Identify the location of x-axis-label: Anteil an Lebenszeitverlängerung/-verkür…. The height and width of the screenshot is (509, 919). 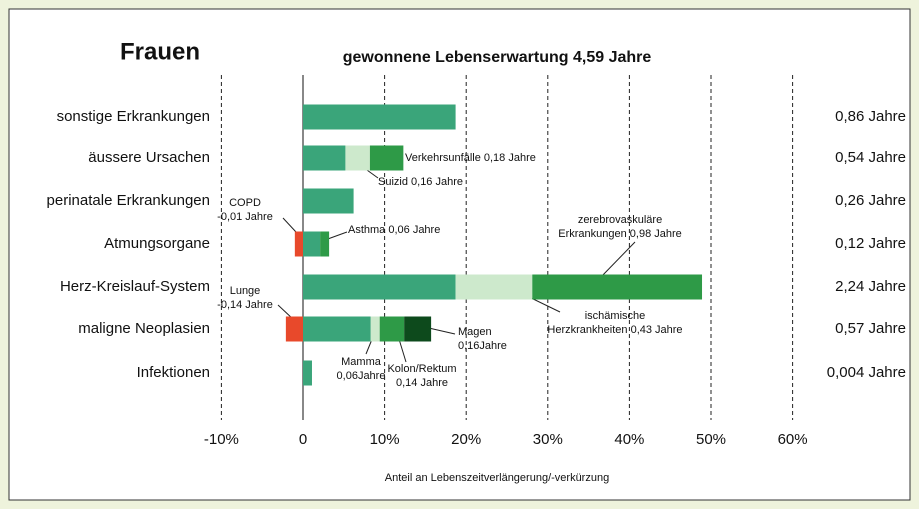
(497, 478).